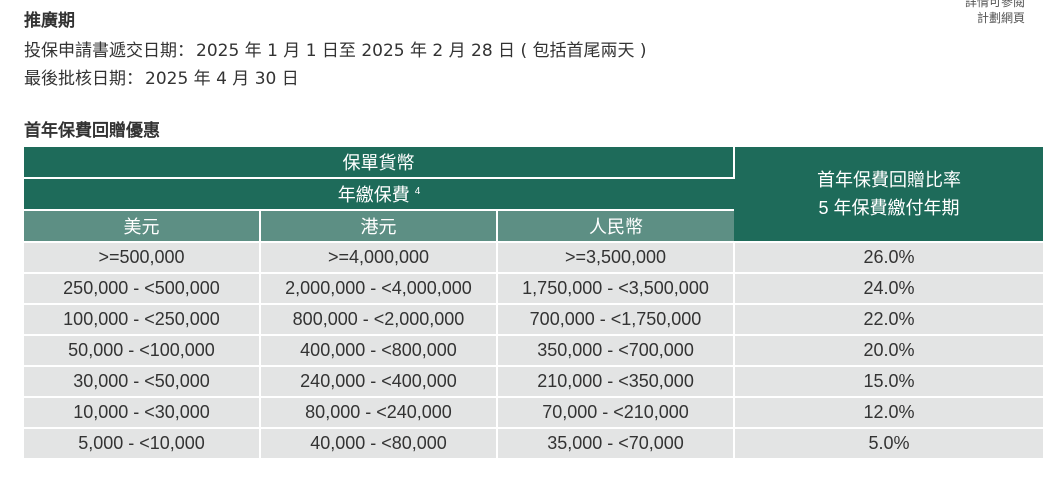 The height and width of the screenshot is (480, 1055). What do you see at coordinates (889, 208) in the screenshot?
I see `rebate-rate-header-line2: 5 年保費繳付年期` at bounding box center [889, 208].